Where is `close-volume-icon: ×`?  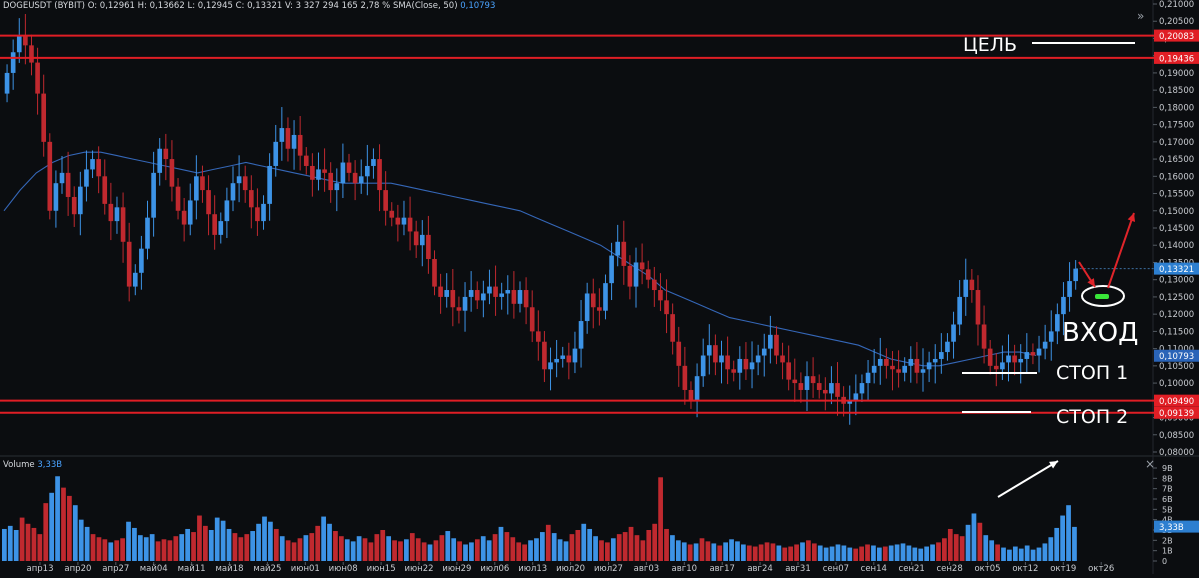 close-volume-icon: × is located at coordinates (1150, 464).